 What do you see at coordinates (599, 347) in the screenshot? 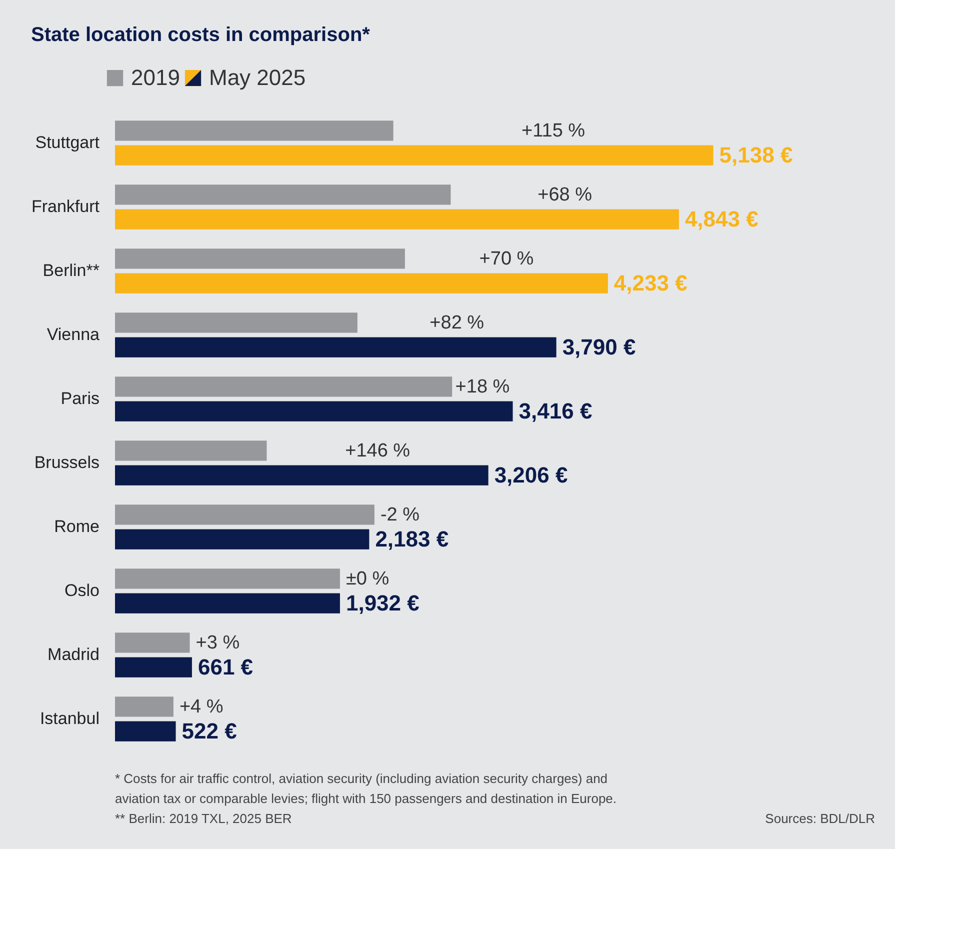
I see `data-label: 3,790 €` at bounding box center [599, 347].